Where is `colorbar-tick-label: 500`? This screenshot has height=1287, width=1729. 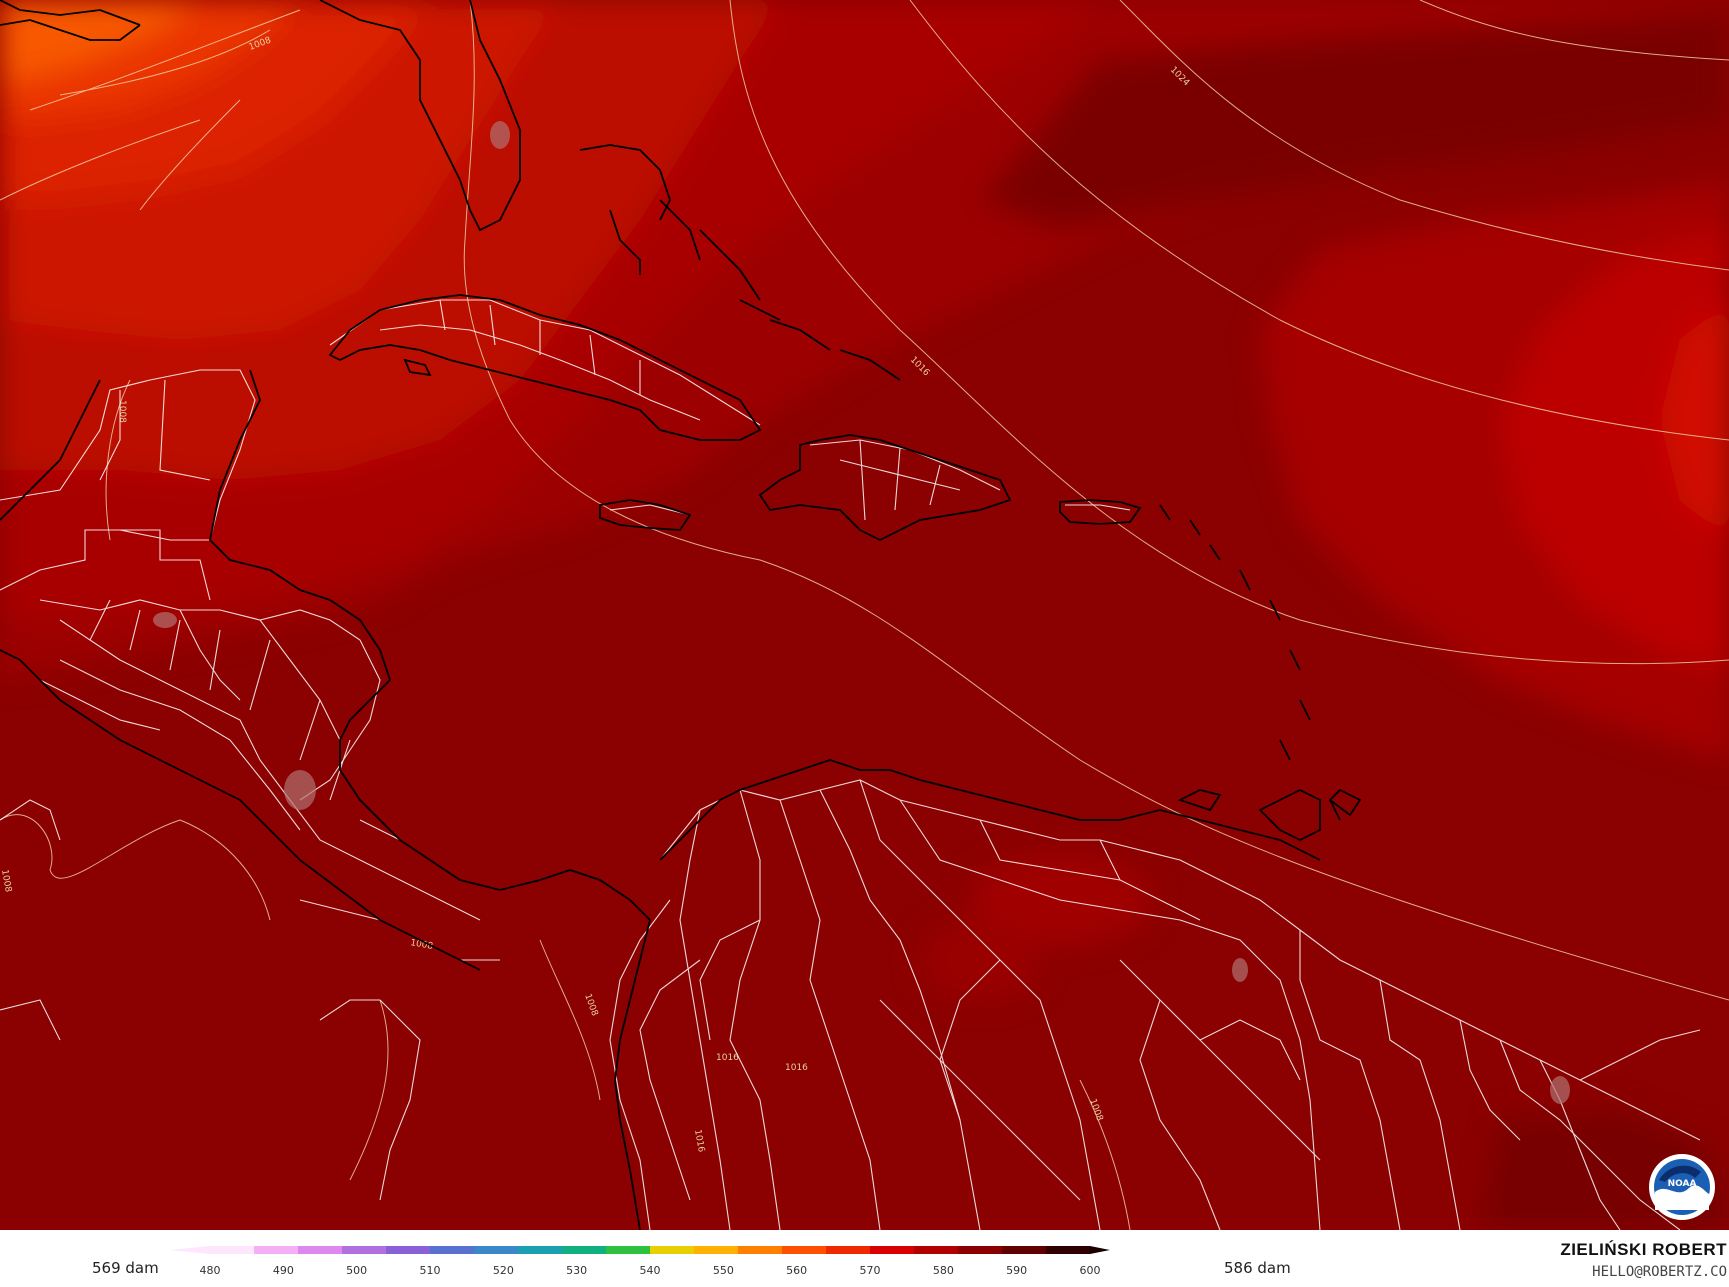
colorbar-tick-label: 500 is located at coordinates (356, 1270).